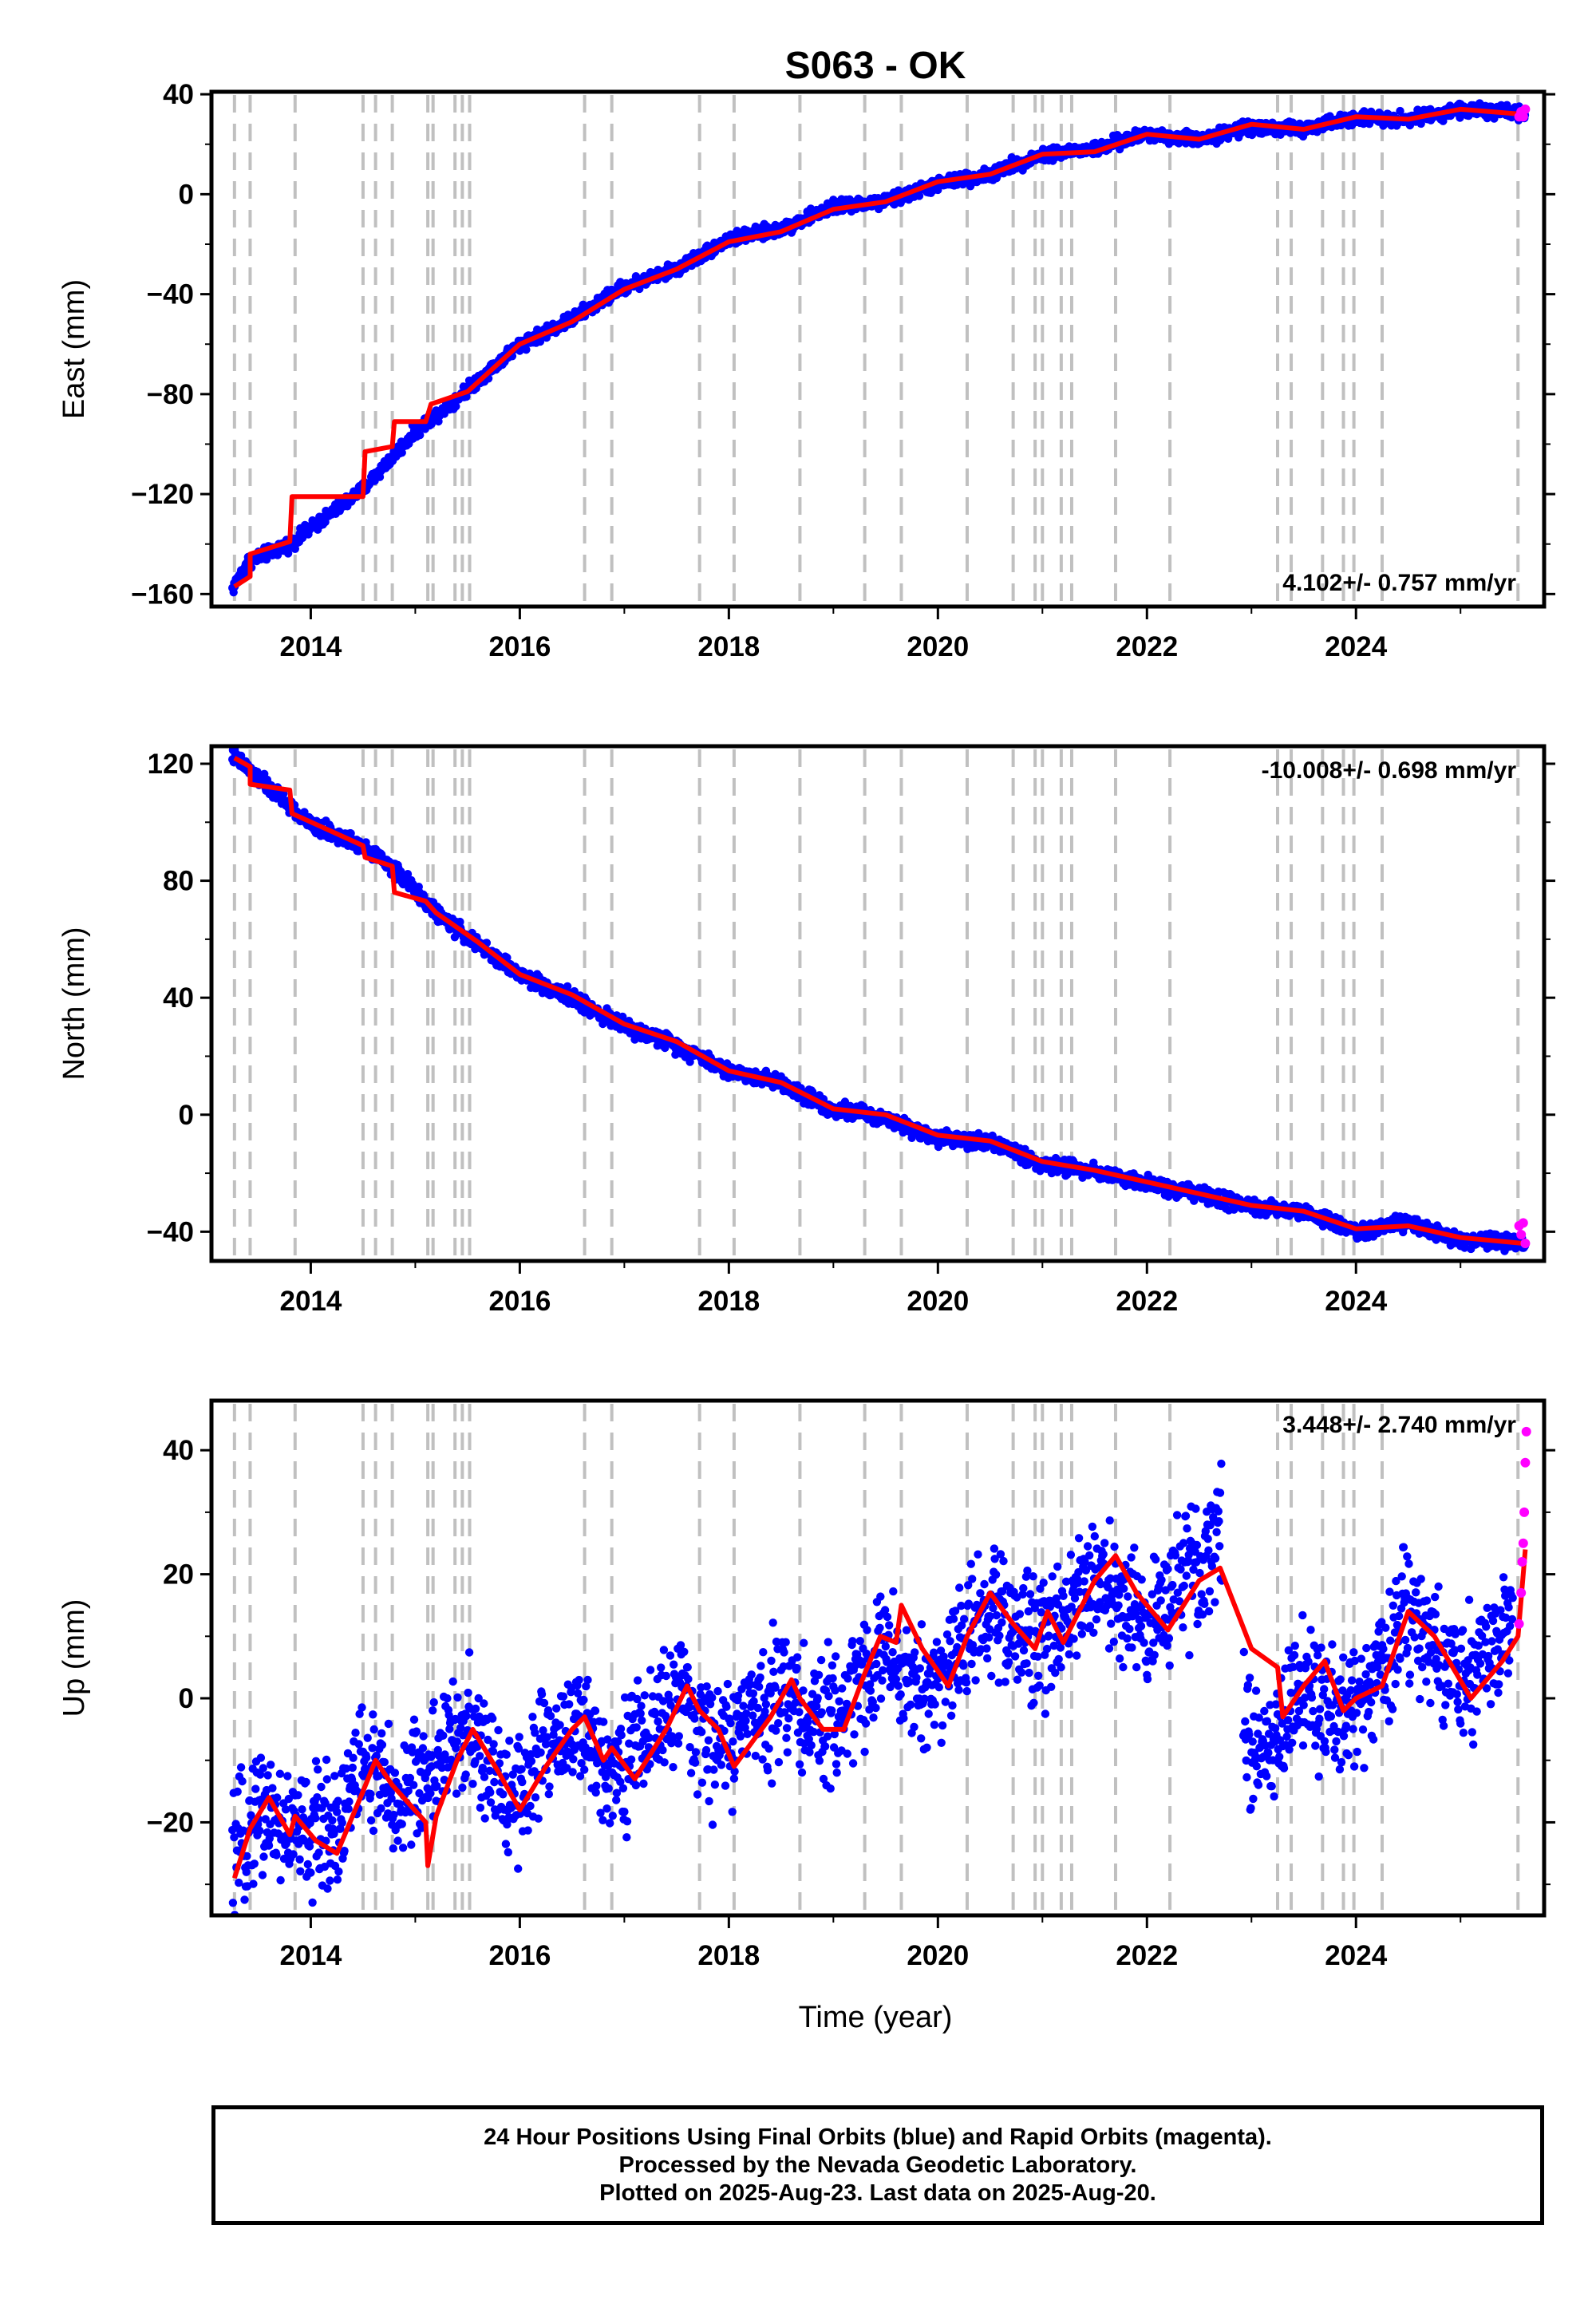 Image resolution: width=1596 pixels, height=2316 pixels. I want to click on x-tick-label: 2016, so click(519, 1301).